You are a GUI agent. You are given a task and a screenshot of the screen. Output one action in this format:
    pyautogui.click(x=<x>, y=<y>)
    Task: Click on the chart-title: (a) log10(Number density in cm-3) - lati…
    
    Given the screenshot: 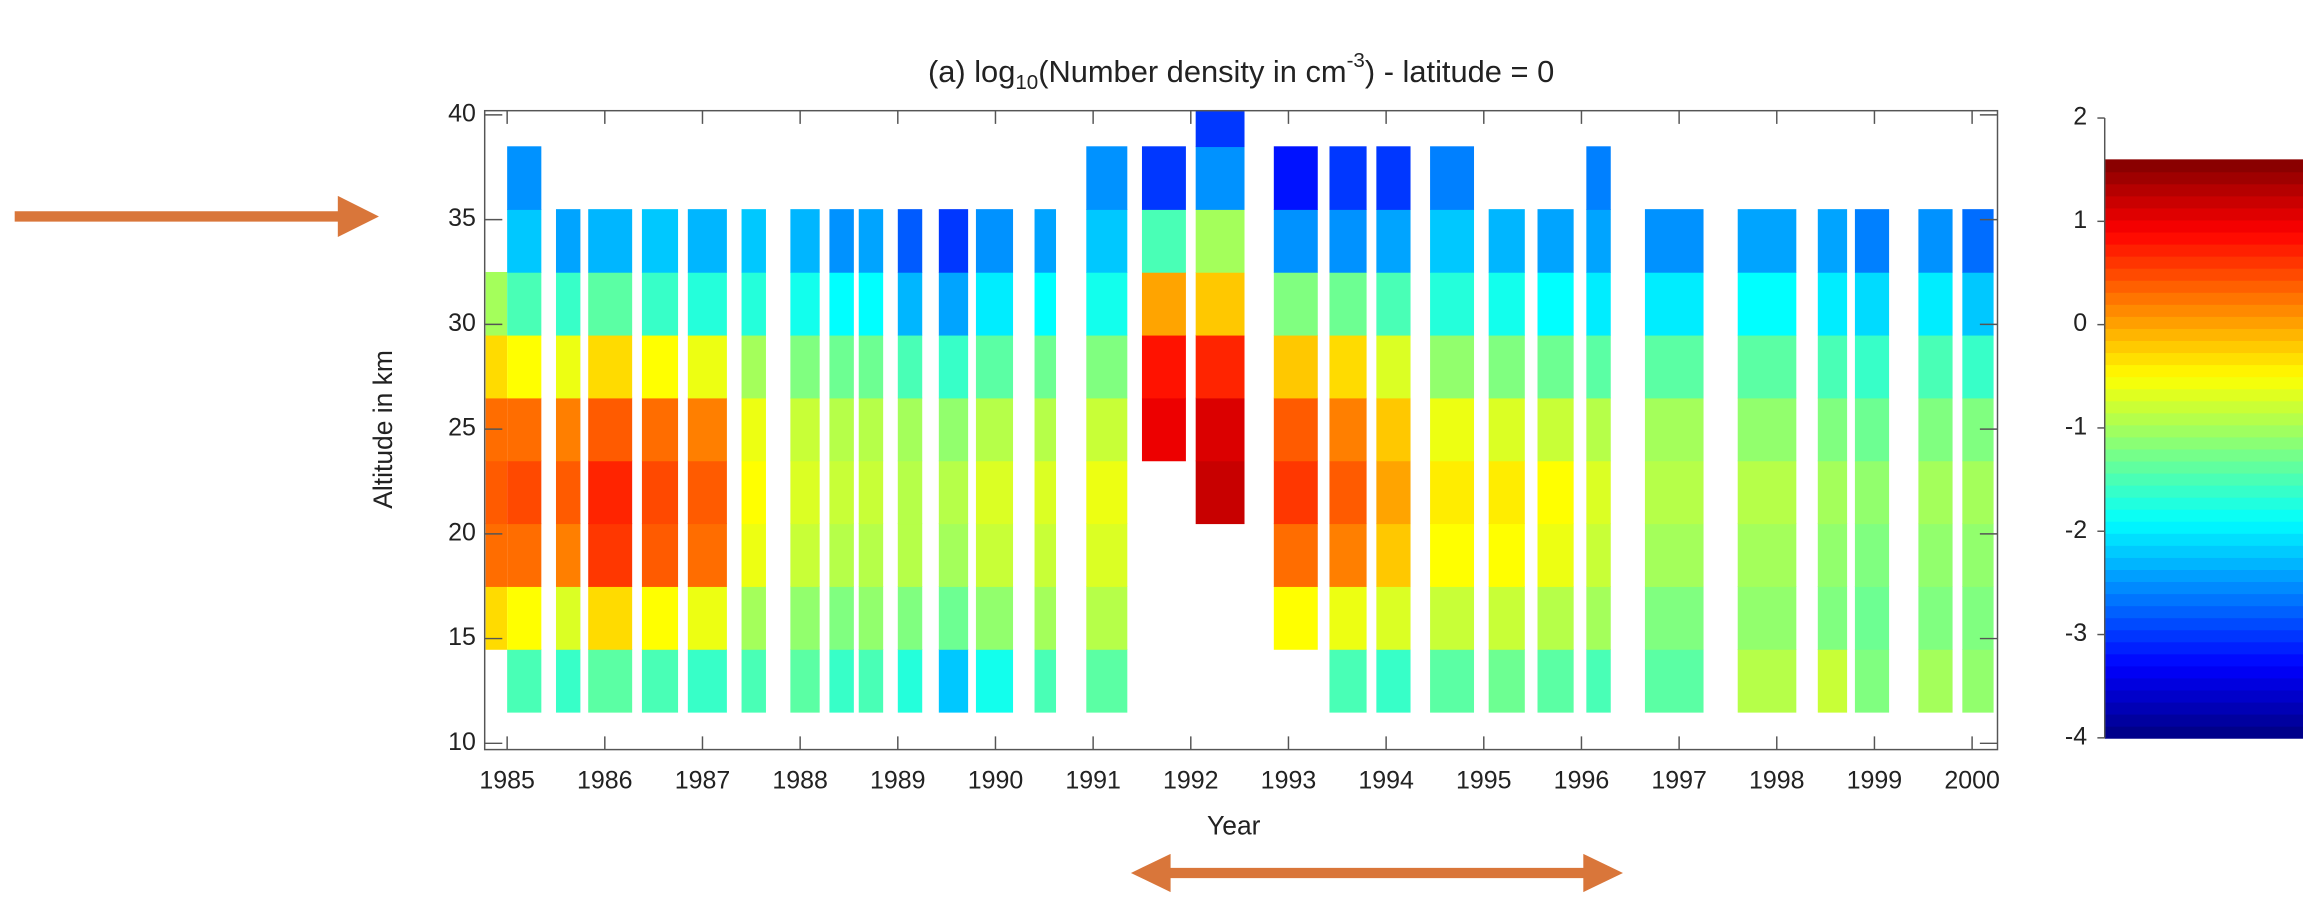 What is the action you would take?
    pyautogui.click(x=1241, y=72)
    